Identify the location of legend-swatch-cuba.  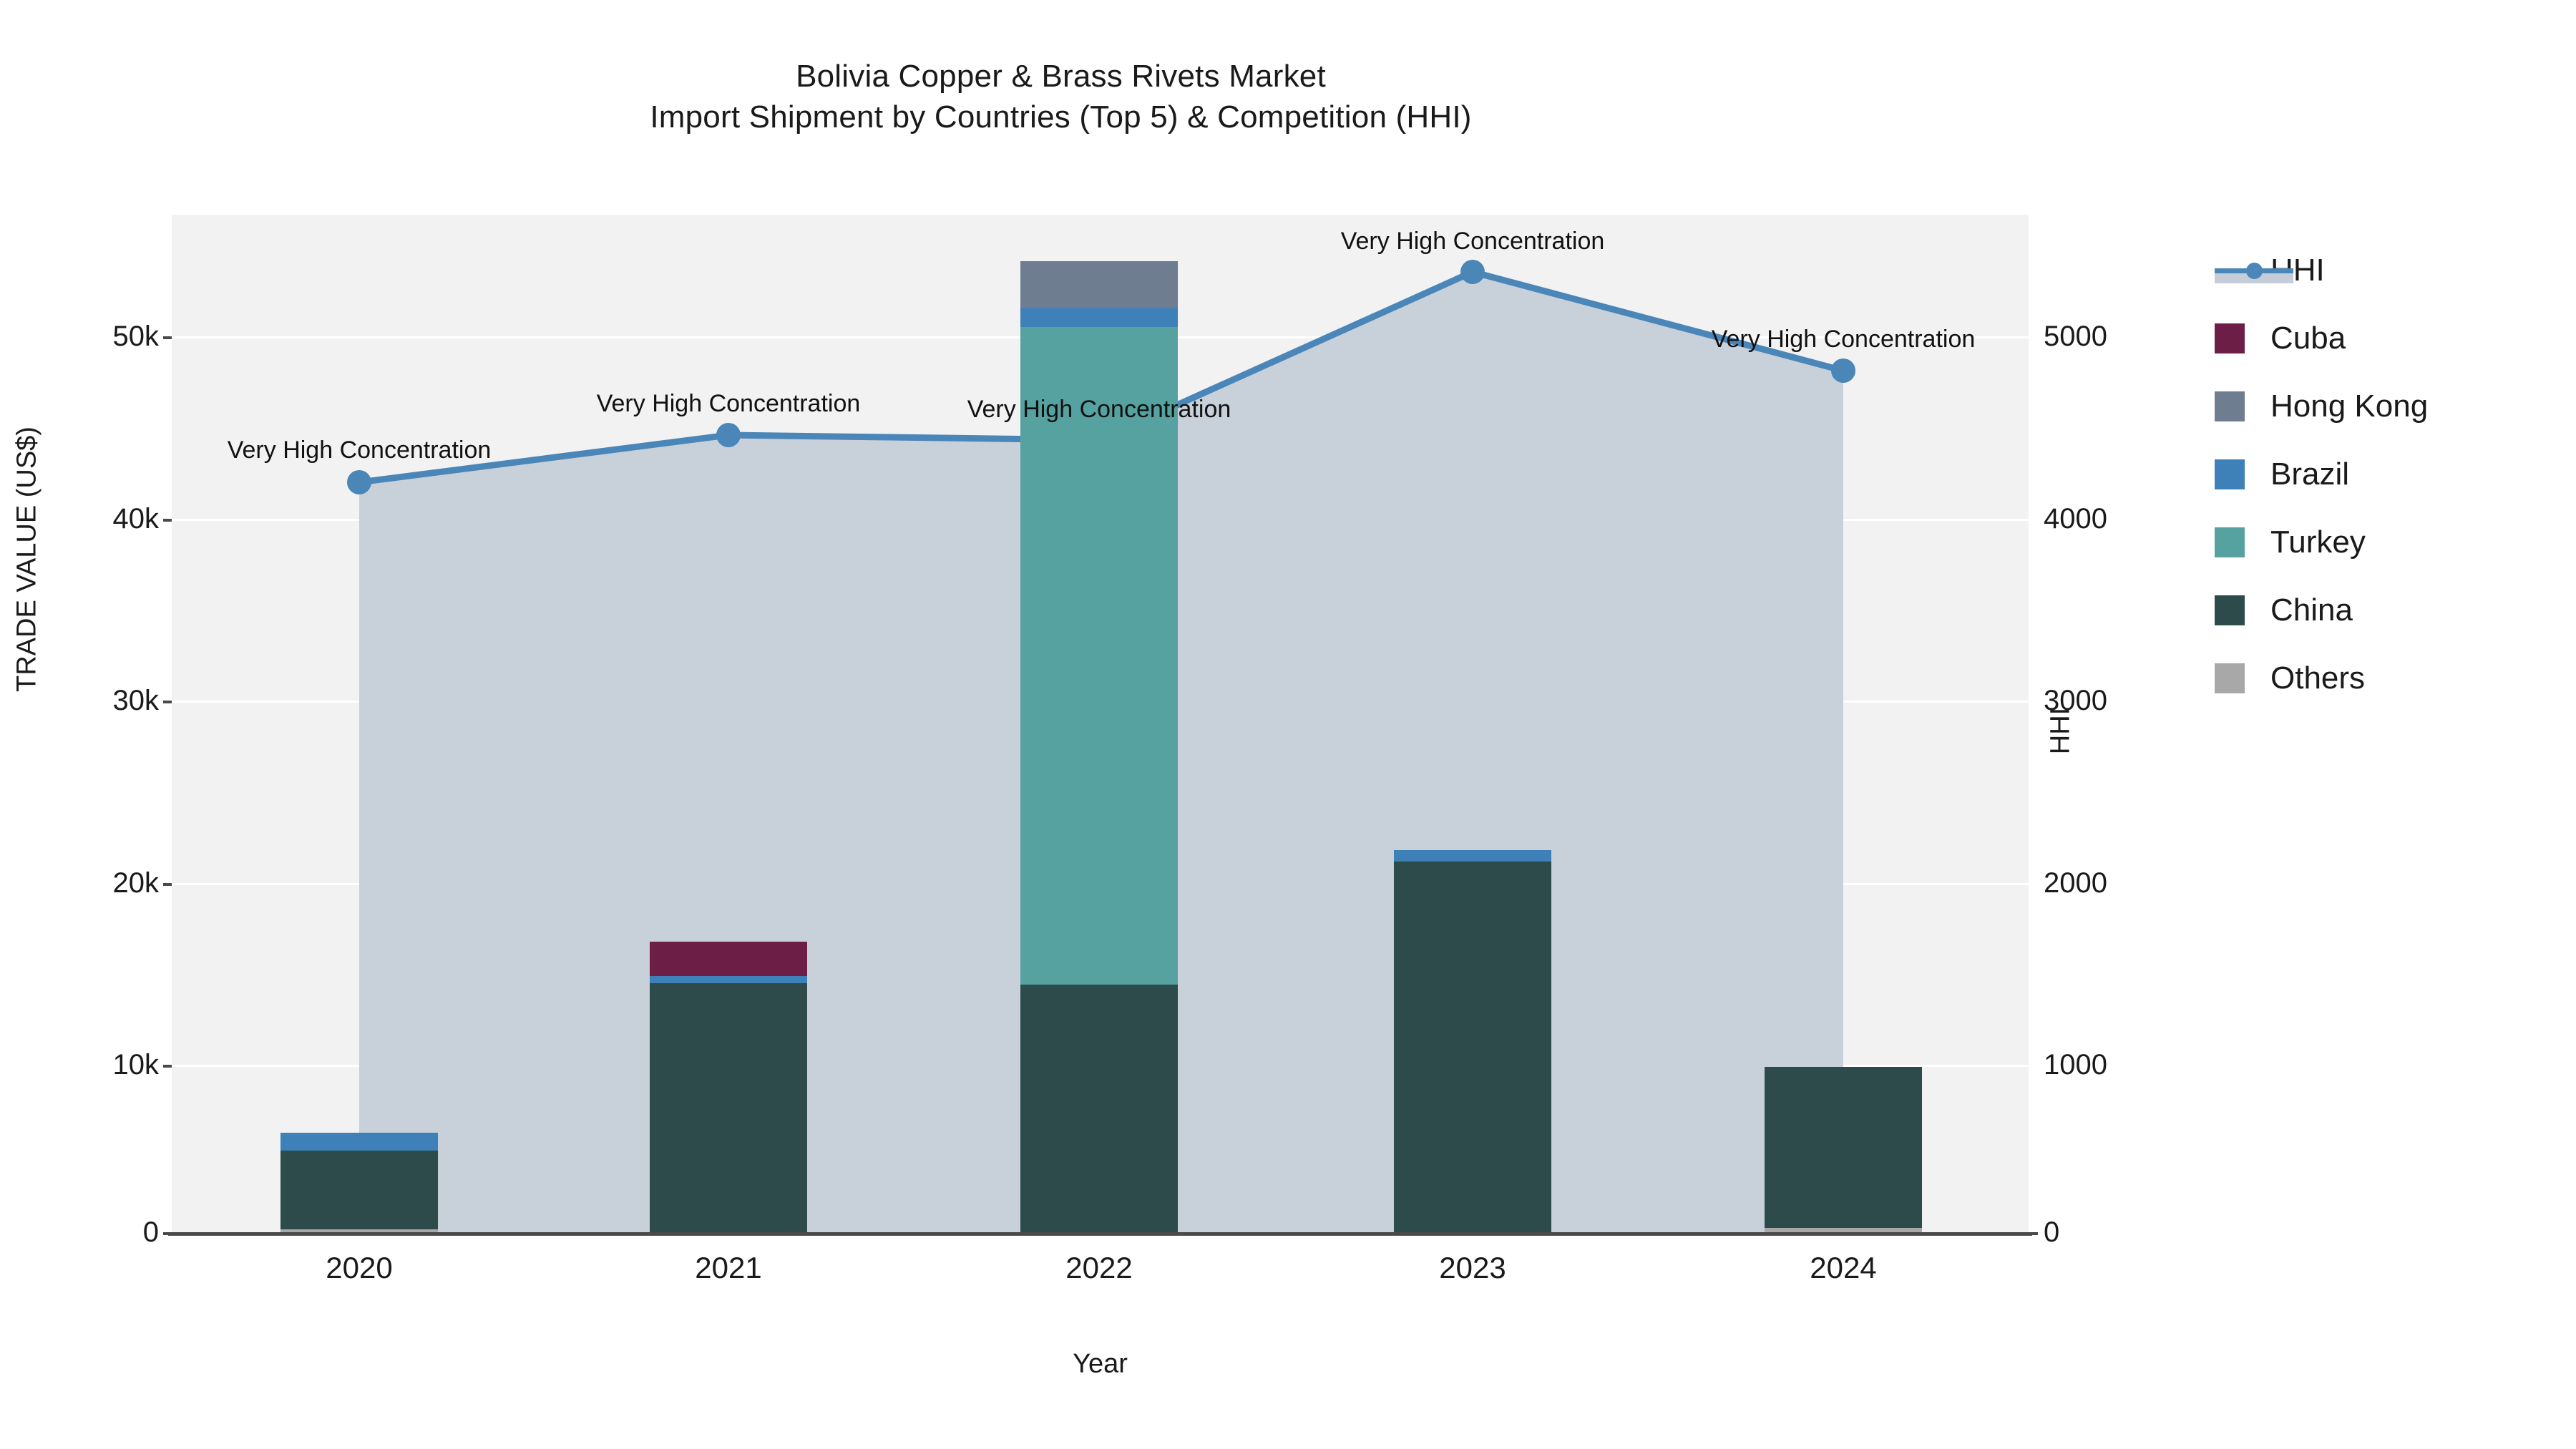
(2230, 338).